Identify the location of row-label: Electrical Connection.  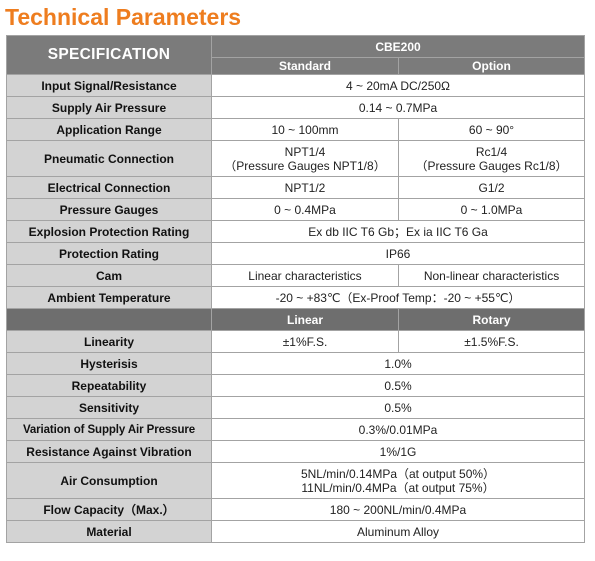
(109, 187).